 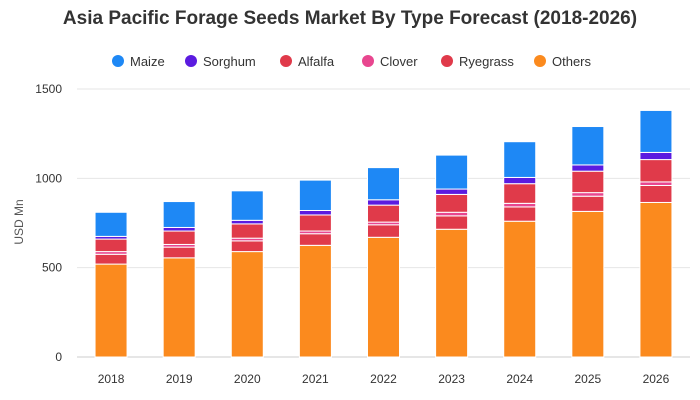 I want to click on legend-label-alfalfa: Alfalfa, so click(x=316, y=61).